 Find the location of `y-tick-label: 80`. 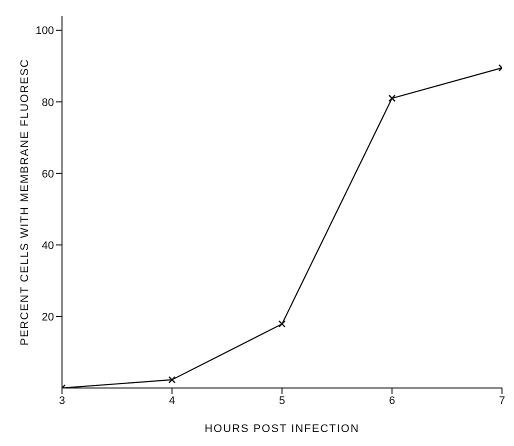

y-tick-label: 80 is located at coordinates (48, 102).